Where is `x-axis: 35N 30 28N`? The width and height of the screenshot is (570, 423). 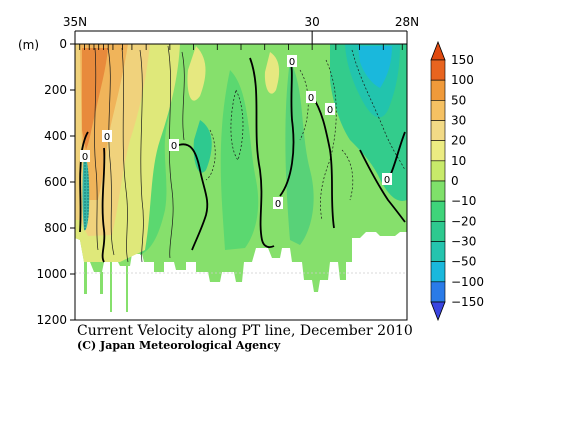
x-axis: 35N 30 28N is located at coordinates (241, 29).